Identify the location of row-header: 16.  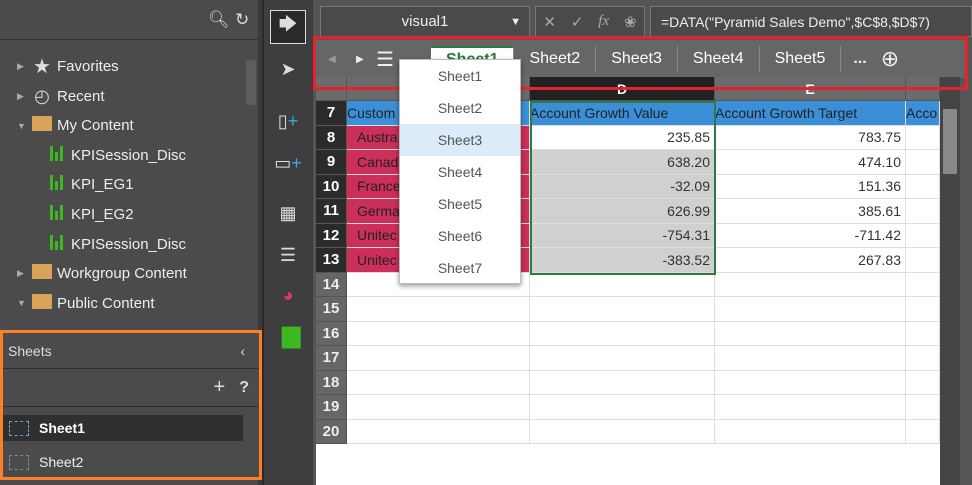
(331, 333).